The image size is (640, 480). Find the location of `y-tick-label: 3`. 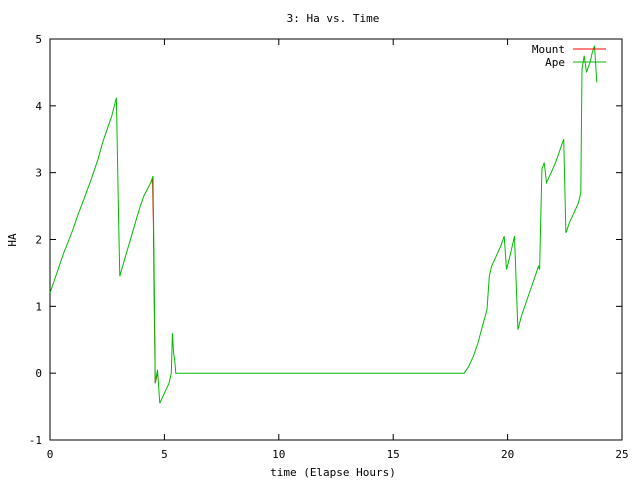

y-tick-label: 3 is located at coordinates (38, 173).